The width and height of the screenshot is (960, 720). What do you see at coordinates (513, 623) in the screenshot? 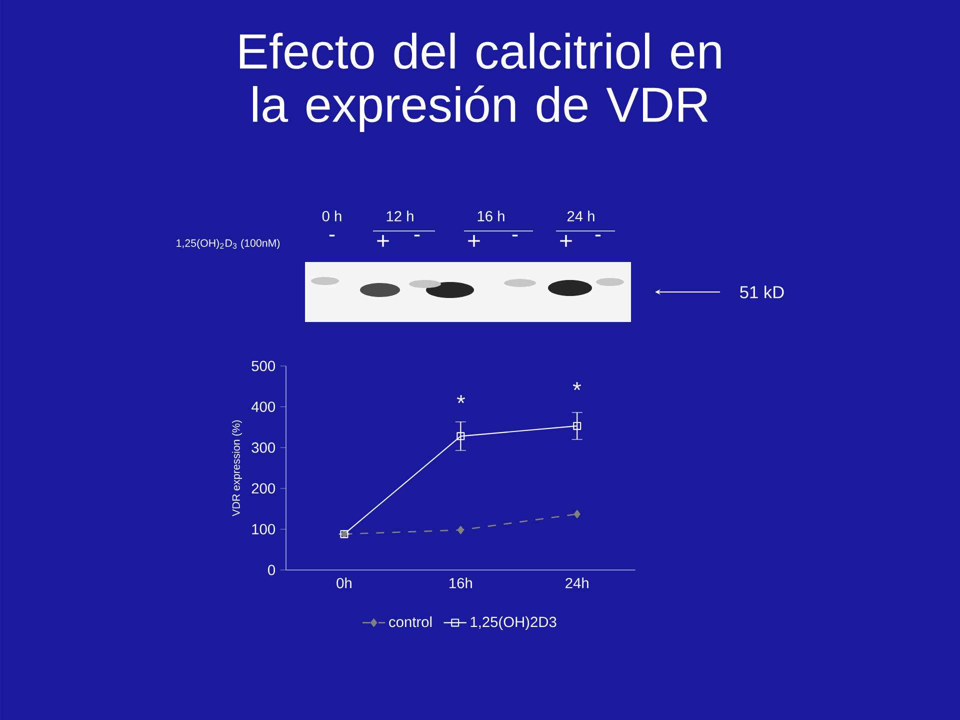
I see `legend-label: 1,25(OH)2D3` at bounding box center [513, 623].